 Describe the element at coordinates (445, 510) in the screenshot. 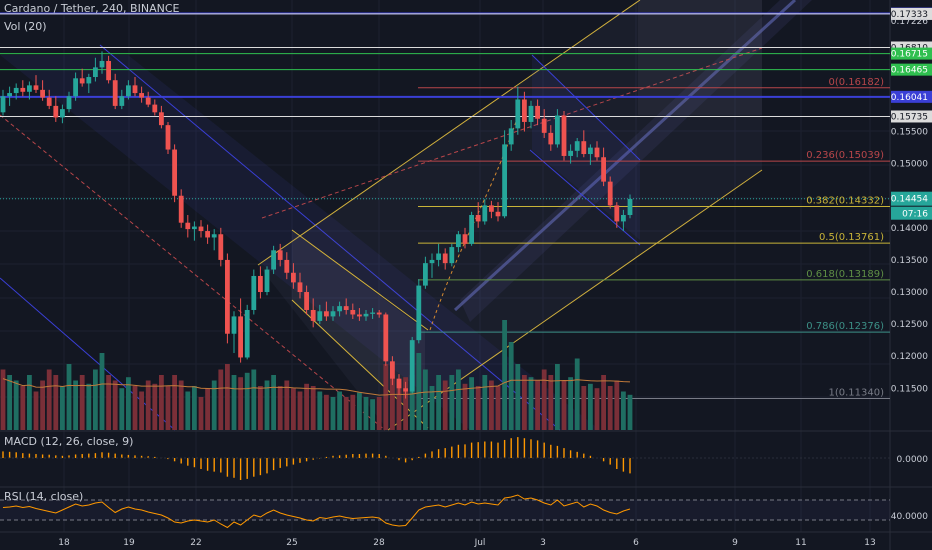

I see `rsi-band-fill` at that location.